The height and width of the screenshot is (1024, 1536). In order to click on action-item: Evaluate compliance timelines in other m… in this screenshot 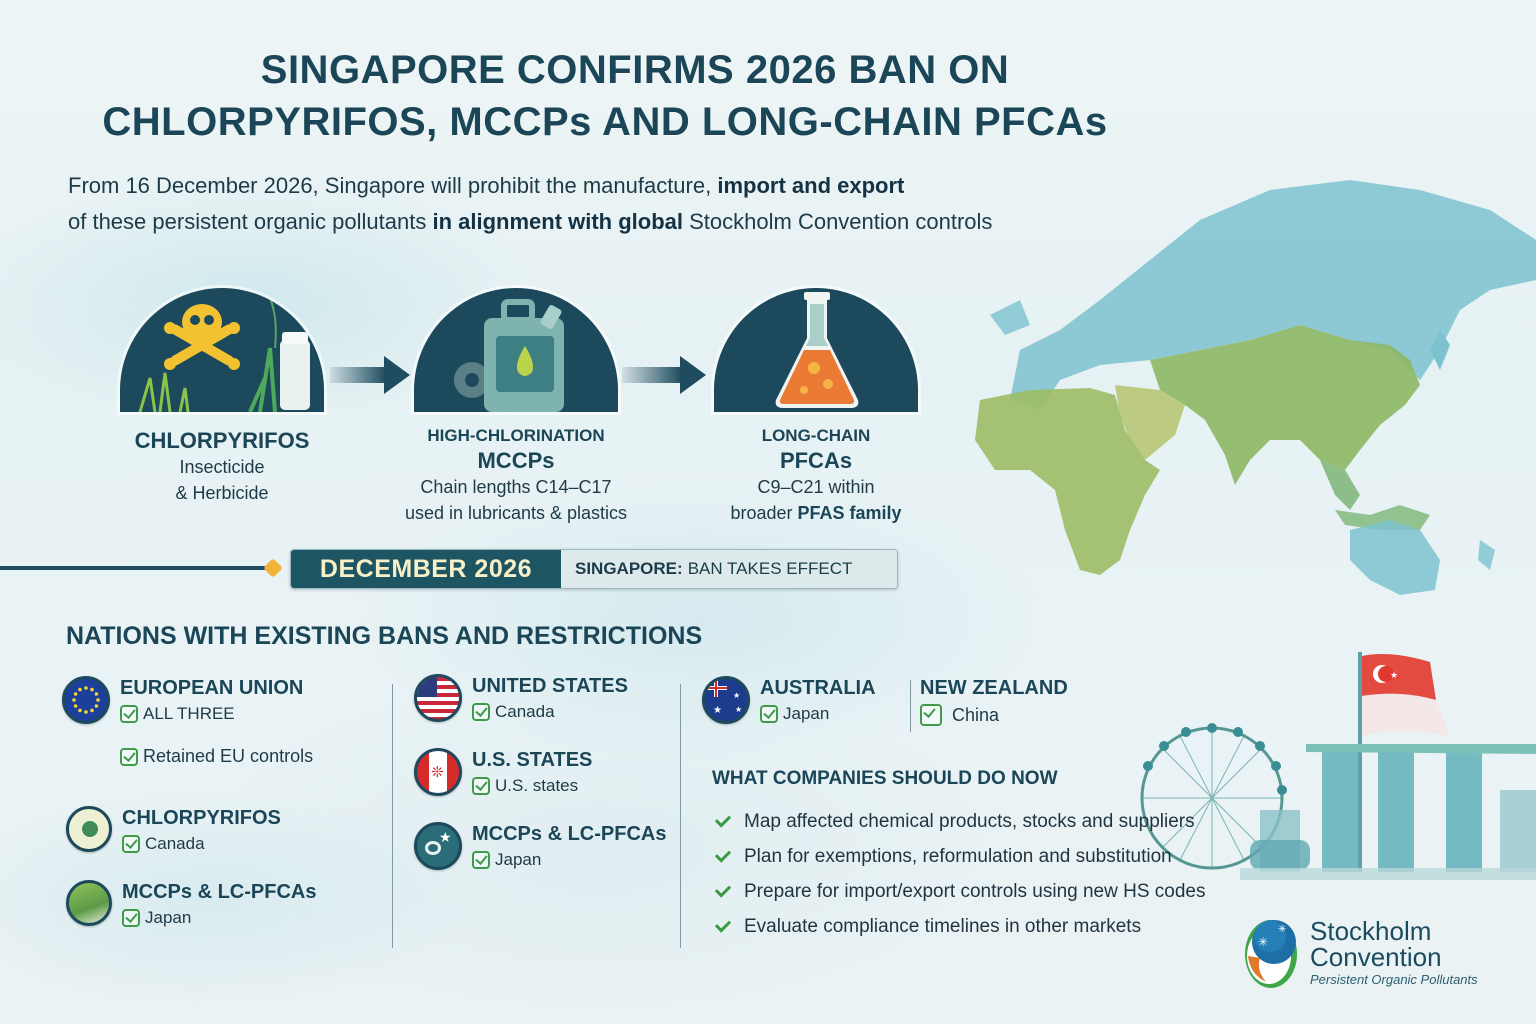, I will do `click(960, 926)`.